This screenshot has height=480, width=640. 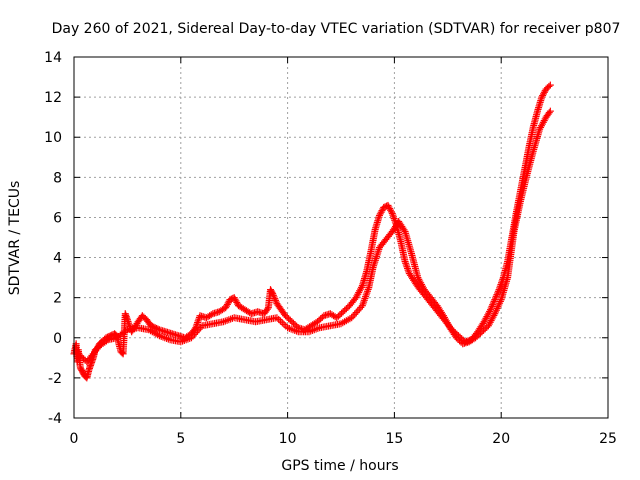 What do you see at coordinates (74, 439) in the screenshot?
I see `x-tick-label: 0` at bounding box center [74, 439].